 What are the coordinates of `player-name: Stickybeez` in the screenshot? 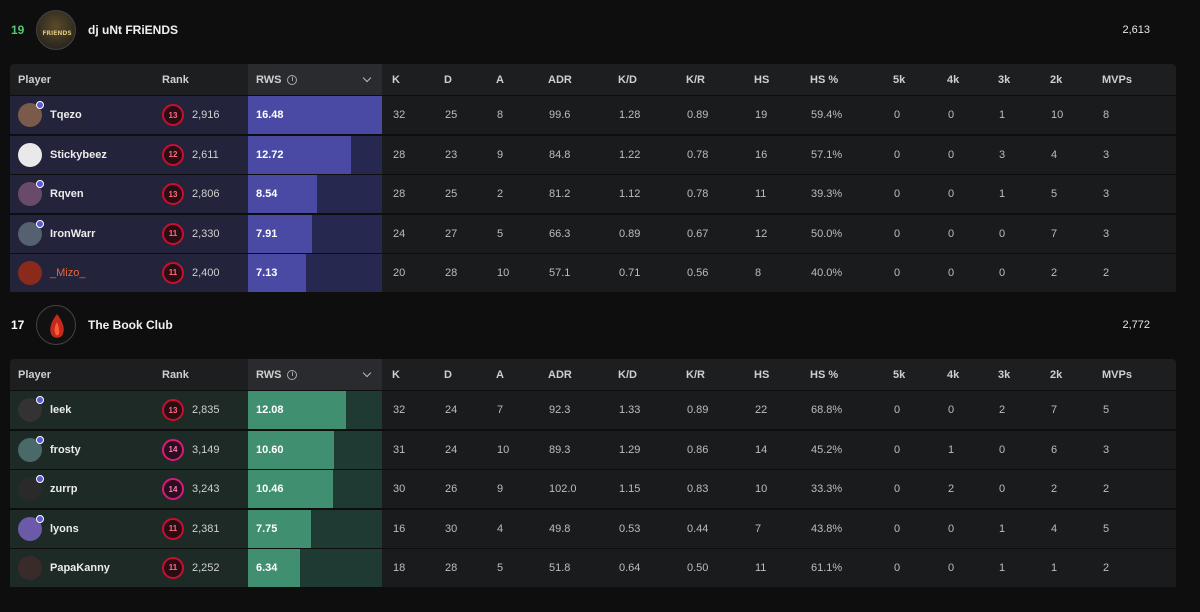 It's located at (78, 154).